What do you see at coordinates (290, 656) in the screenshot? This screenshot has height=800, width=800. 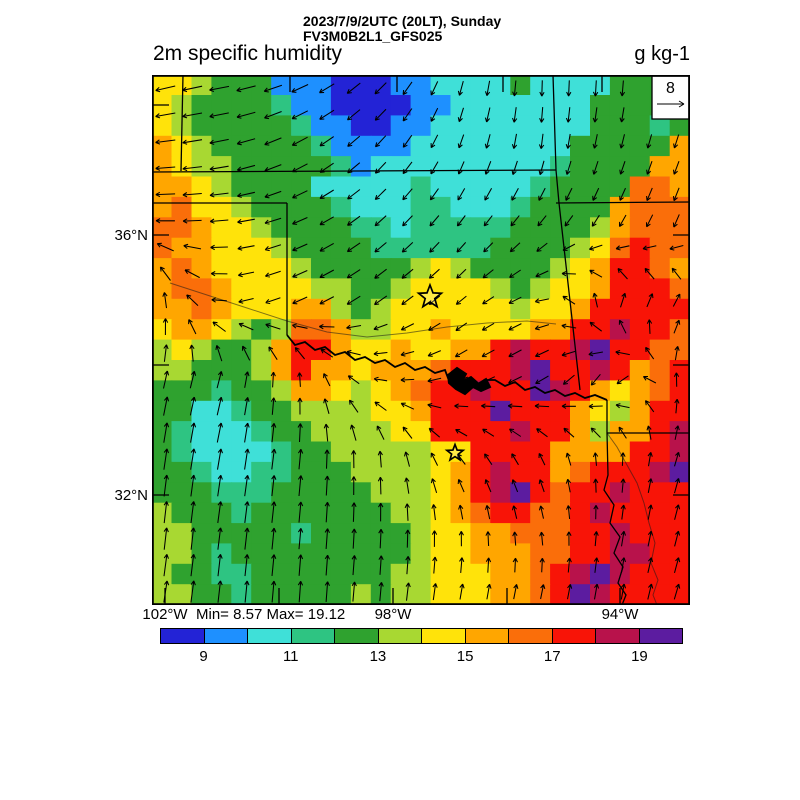 I see `colorbar-tick-label: 11` at bounding box center [290, 656].